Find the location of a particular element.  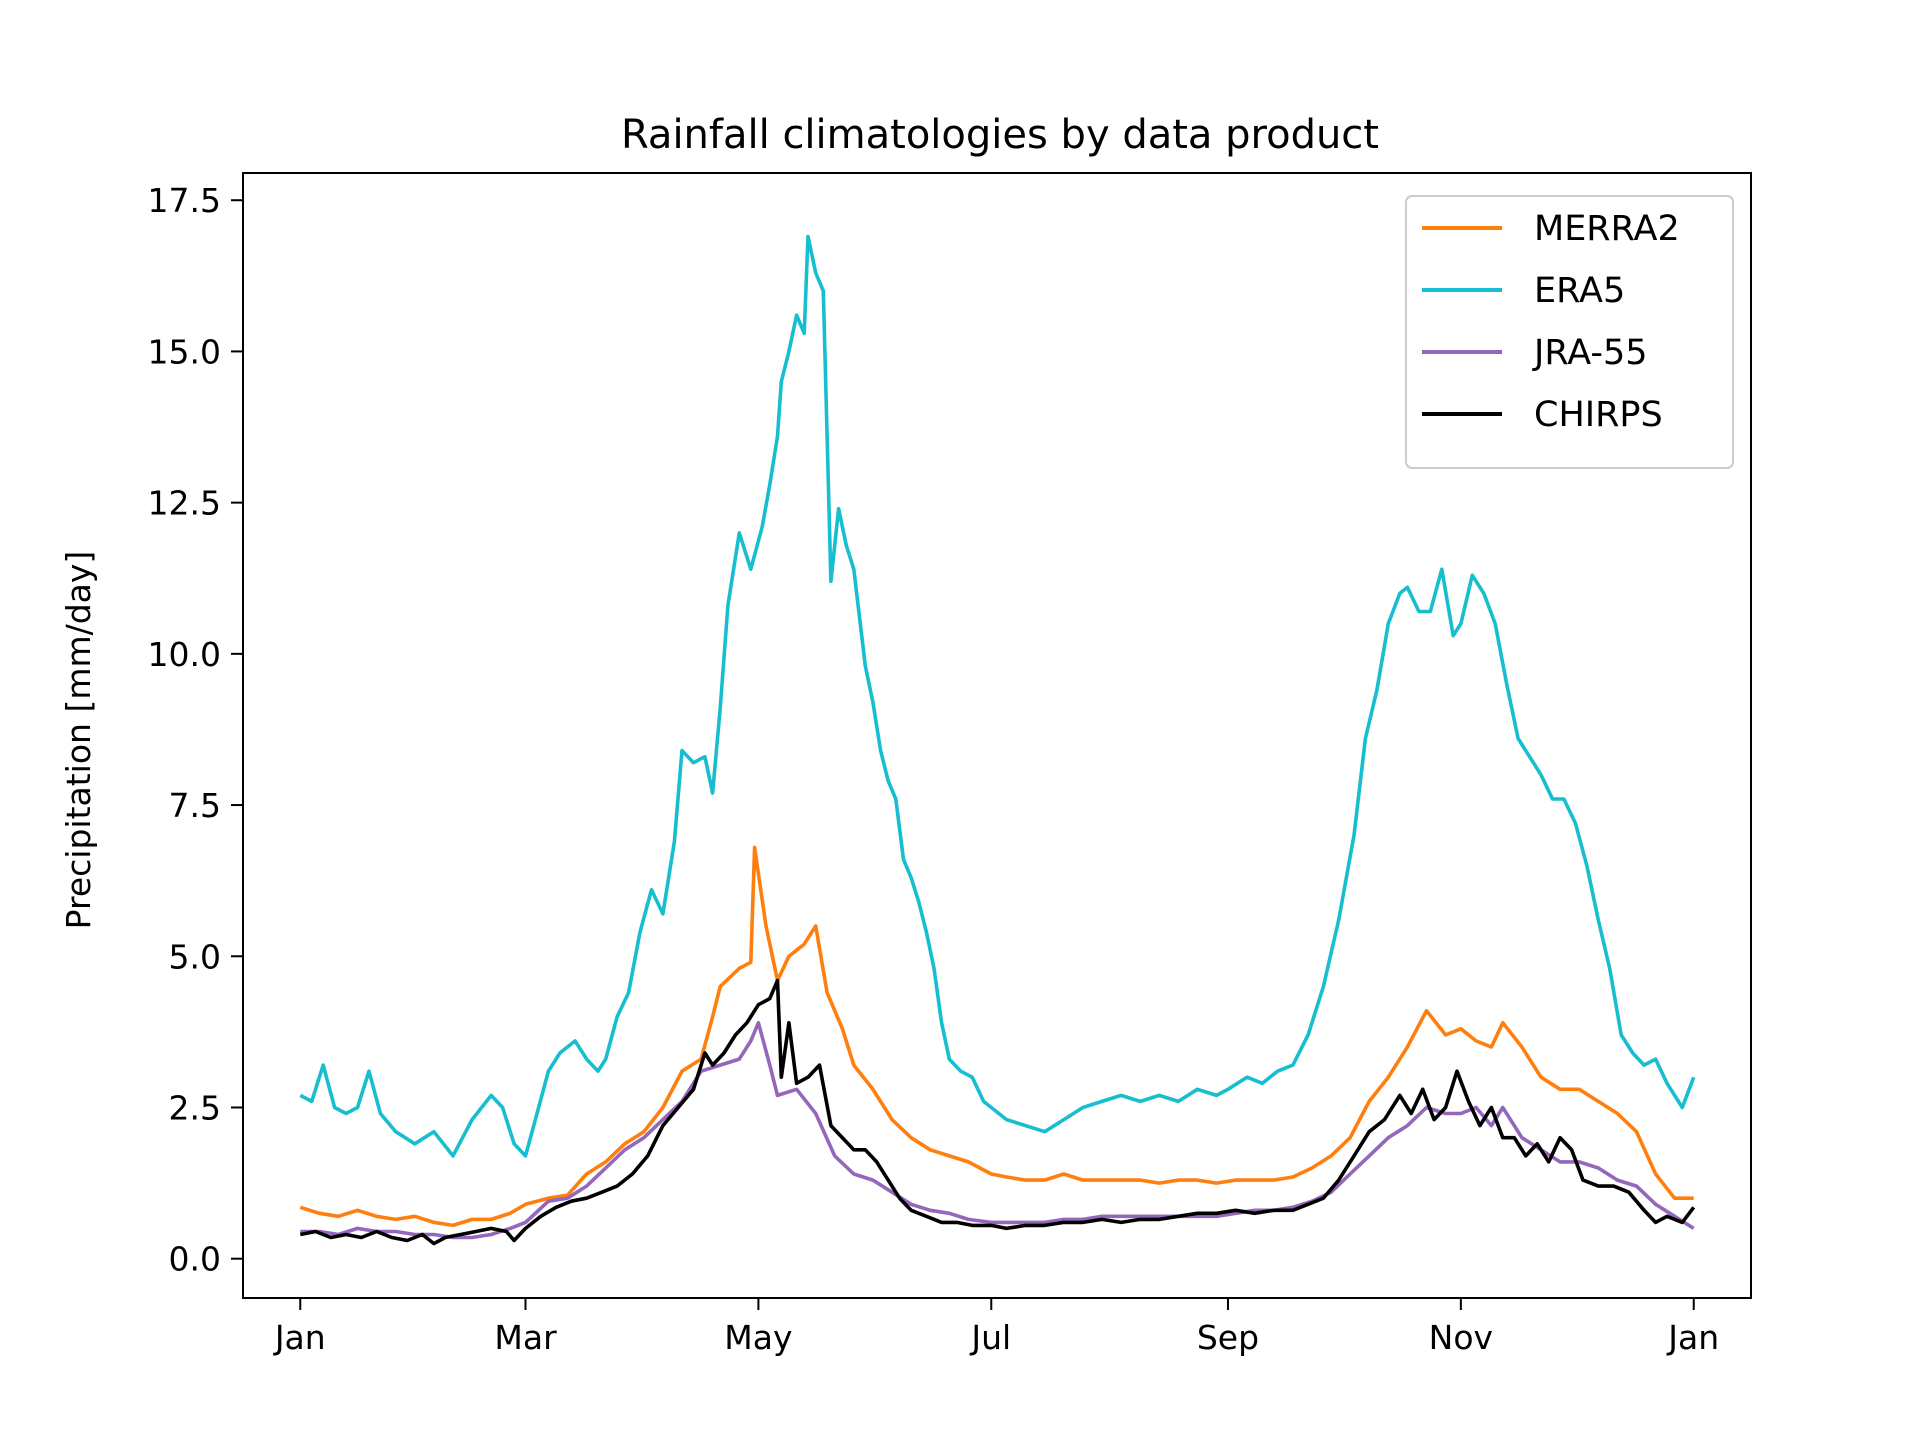

x-tick-label: Mar is located at coordinates (525, 1337).